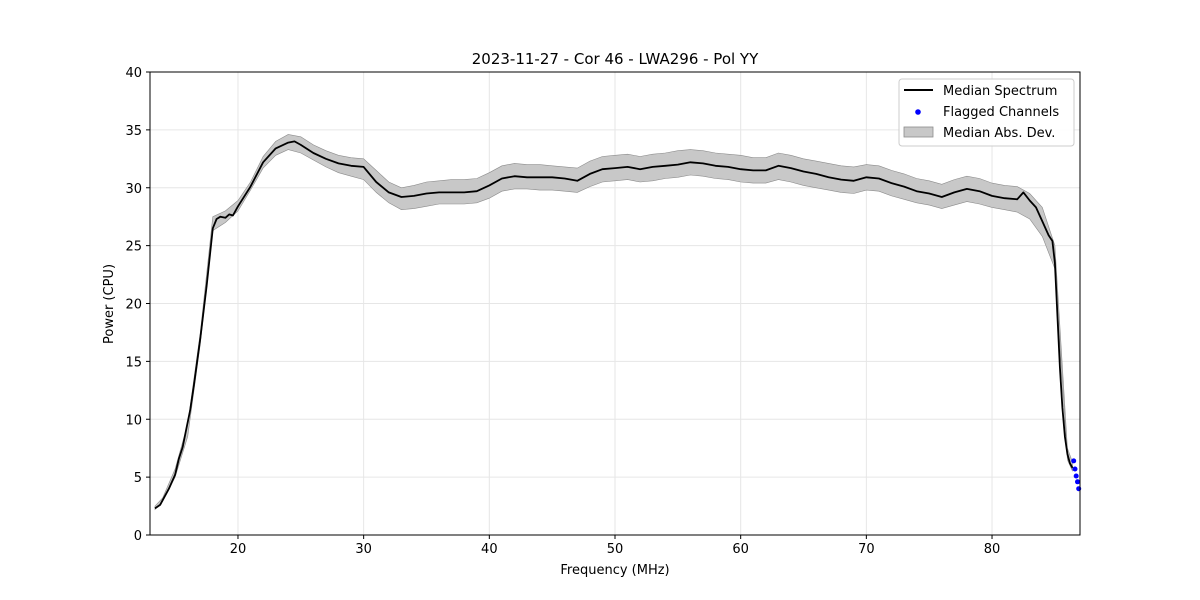 The width and height of the screenshot is (1200, 600). What do you see at coordinates (615, 549) in the screenshot?
I see `x-tick-label: 50` at bounding box center [615, 549].